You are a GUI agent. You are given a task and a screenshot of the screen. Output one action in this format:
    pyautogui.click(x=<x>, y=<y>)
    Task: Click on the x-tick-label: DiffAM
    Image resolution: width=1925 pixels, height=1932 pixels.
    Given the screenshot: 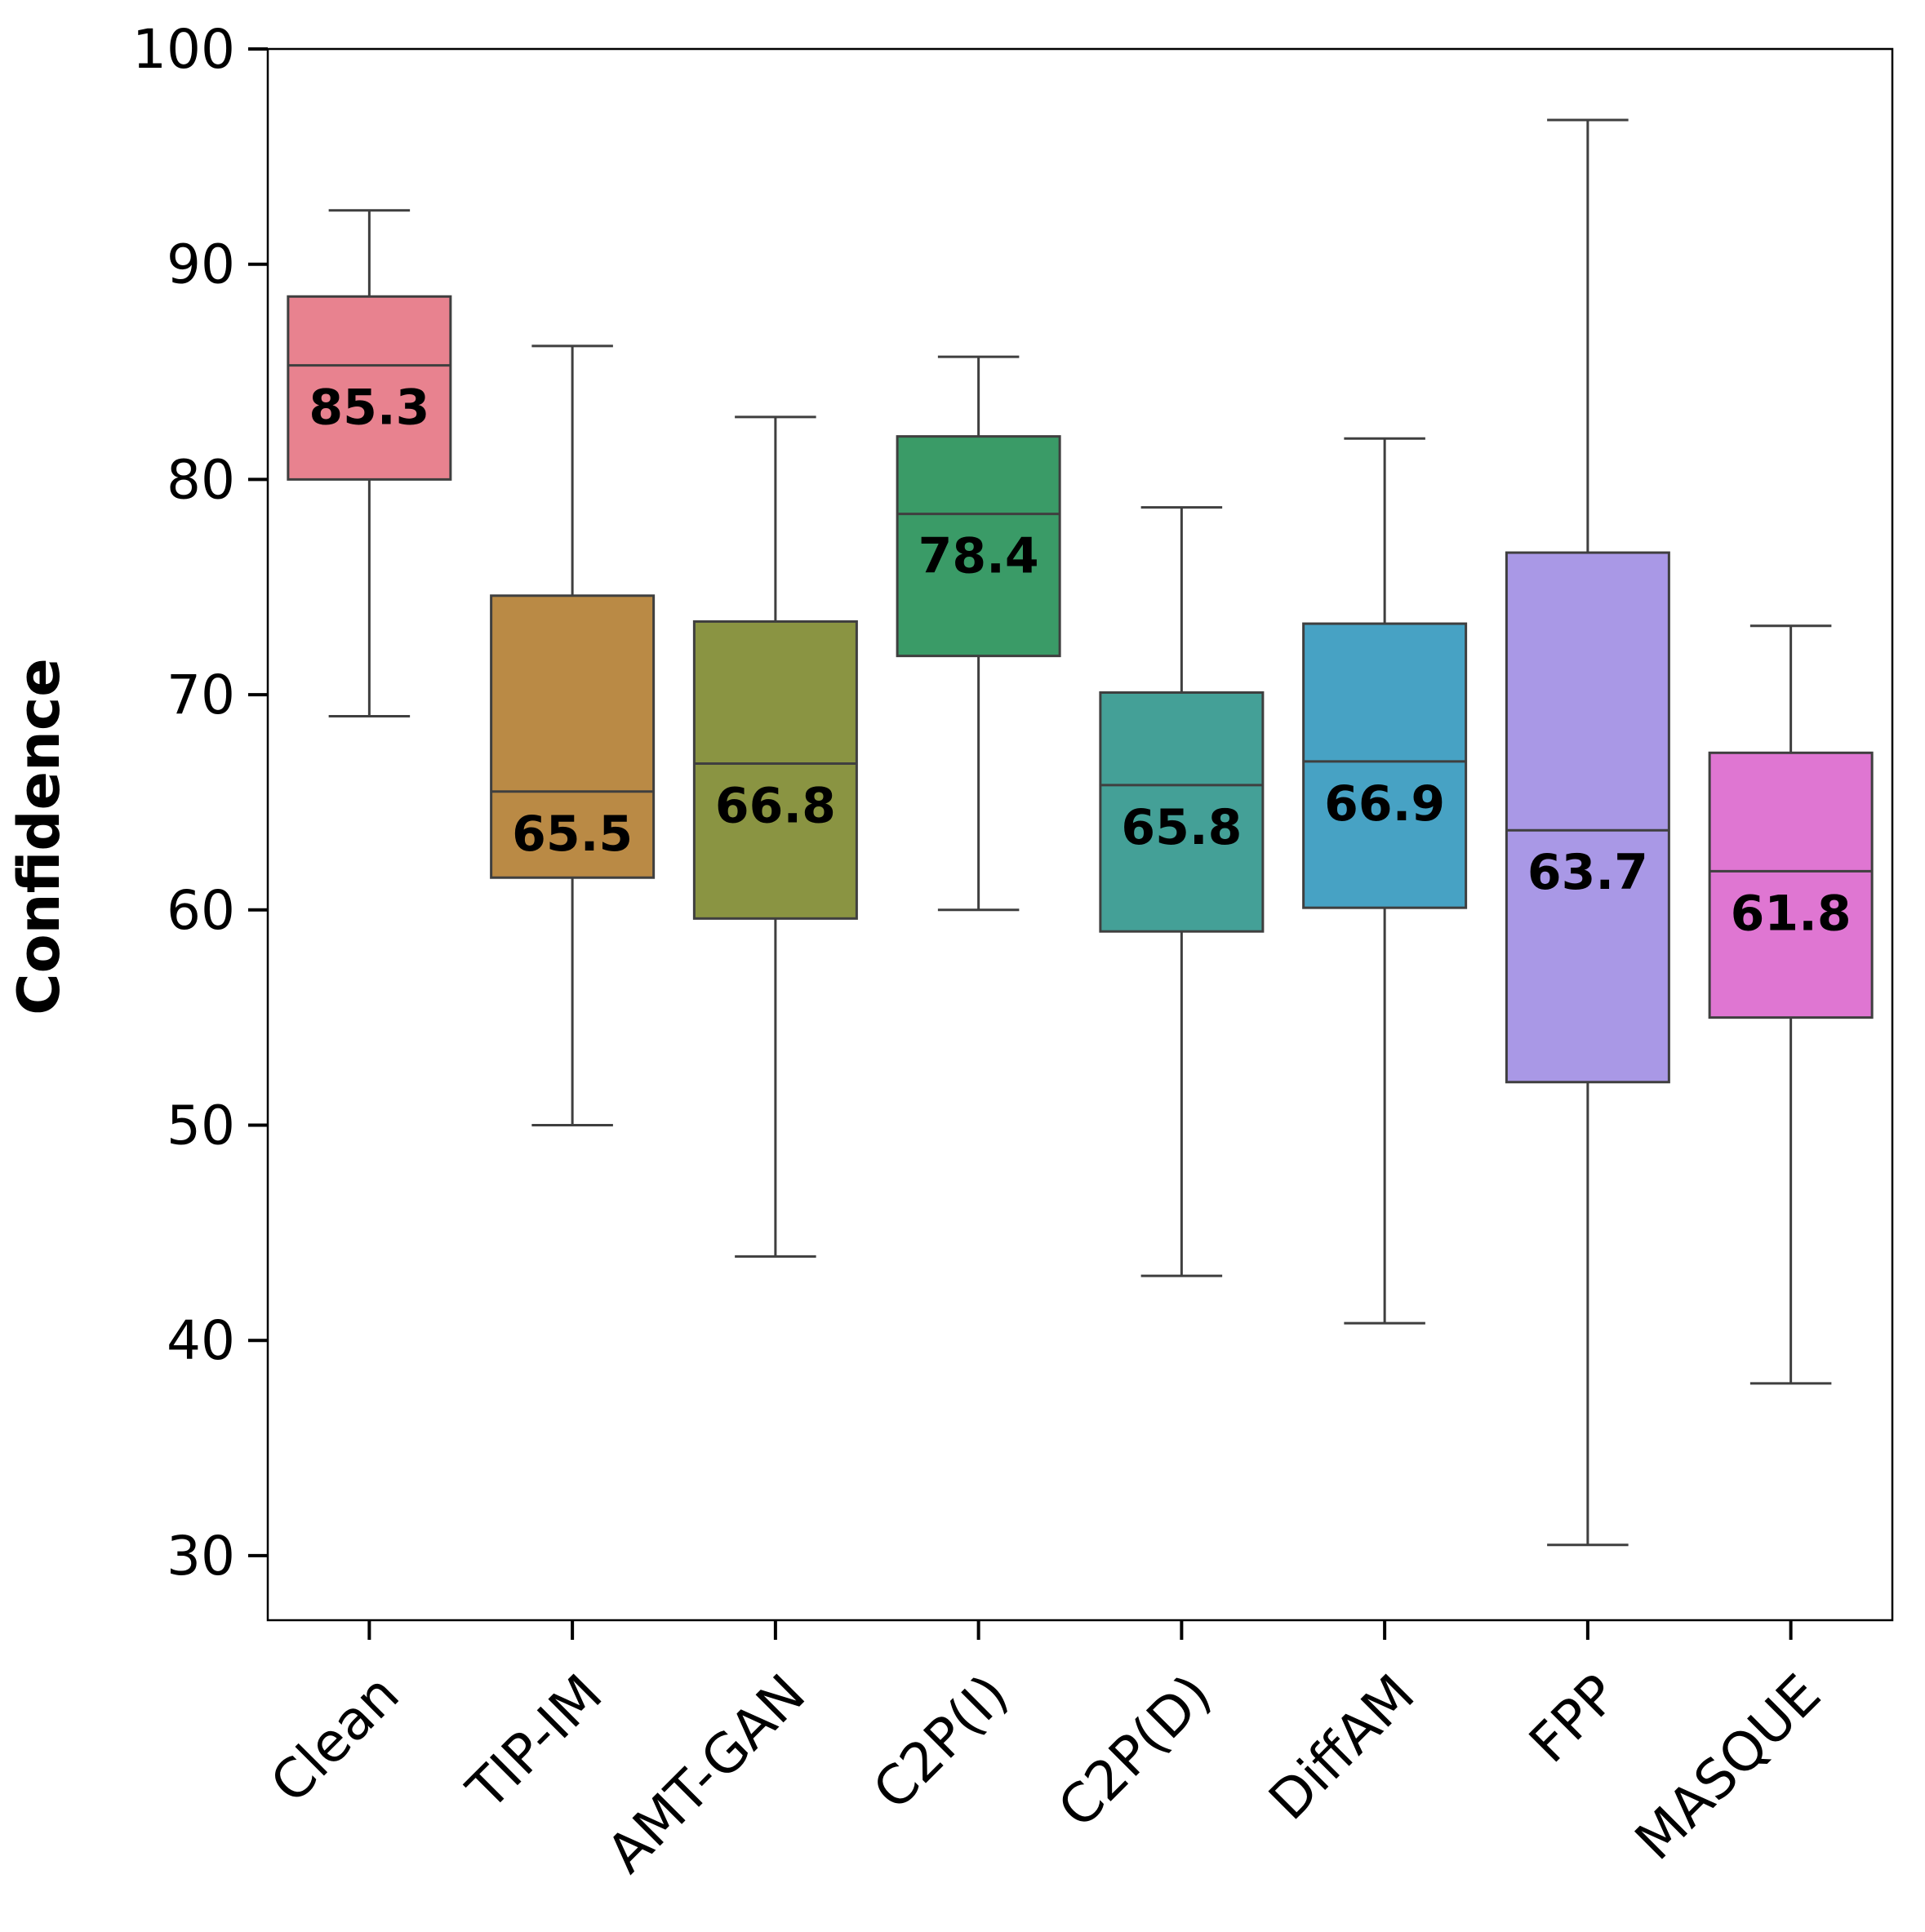 What is the action you would take?
    pyautogui.click(x=1342, y=1747)
    